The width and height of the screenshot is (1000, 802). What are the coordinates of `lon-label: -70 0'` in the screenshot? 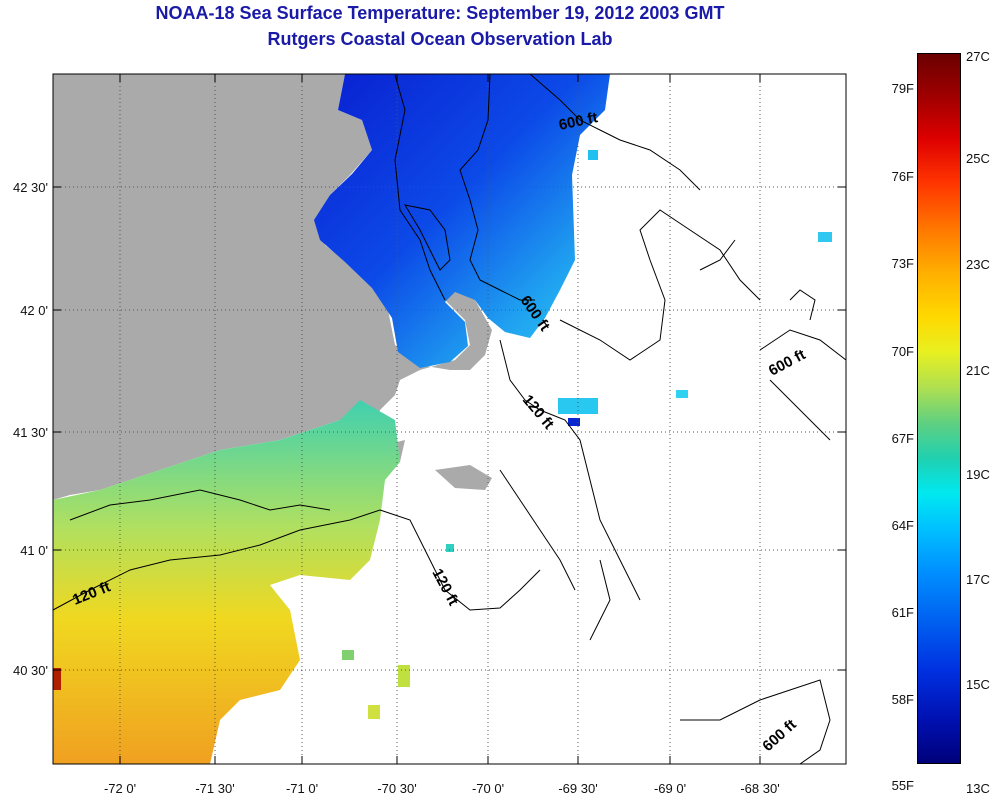 It's located at (488, 788).